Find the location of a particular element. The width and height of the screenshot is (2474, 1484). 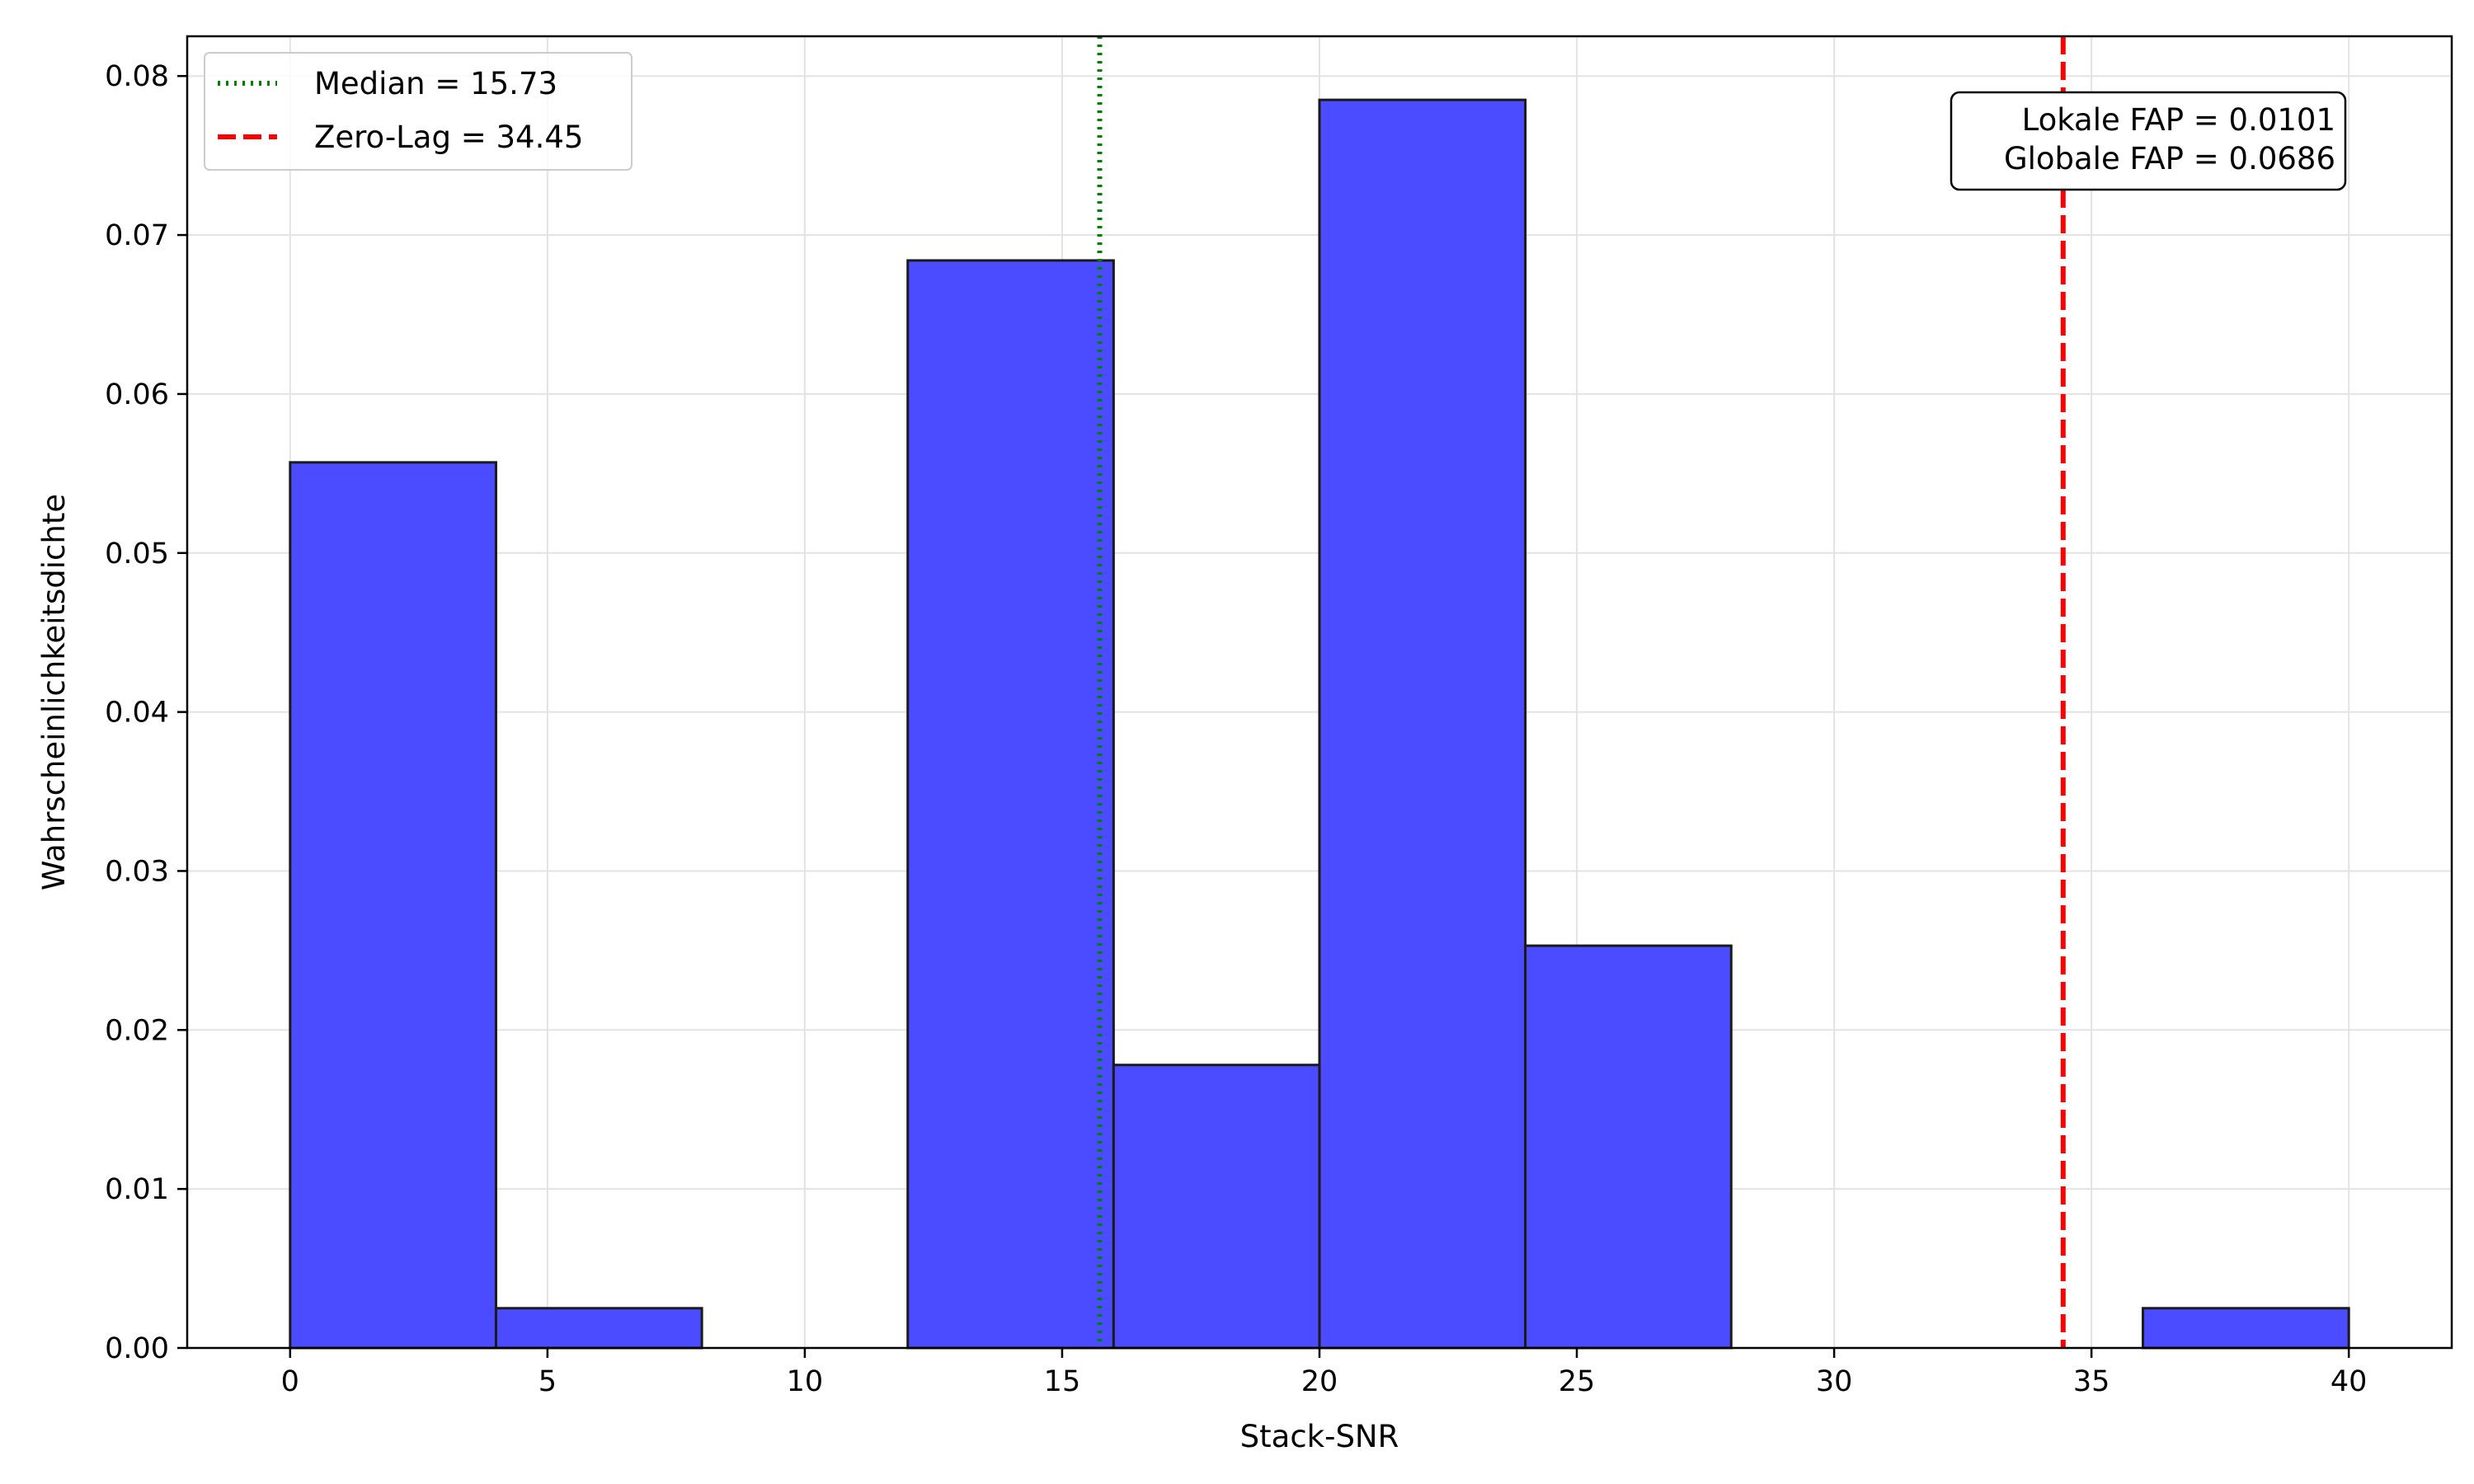

local-fap-text: Lokale FAP = 0.0101 is located at coordinates (2178, 120).